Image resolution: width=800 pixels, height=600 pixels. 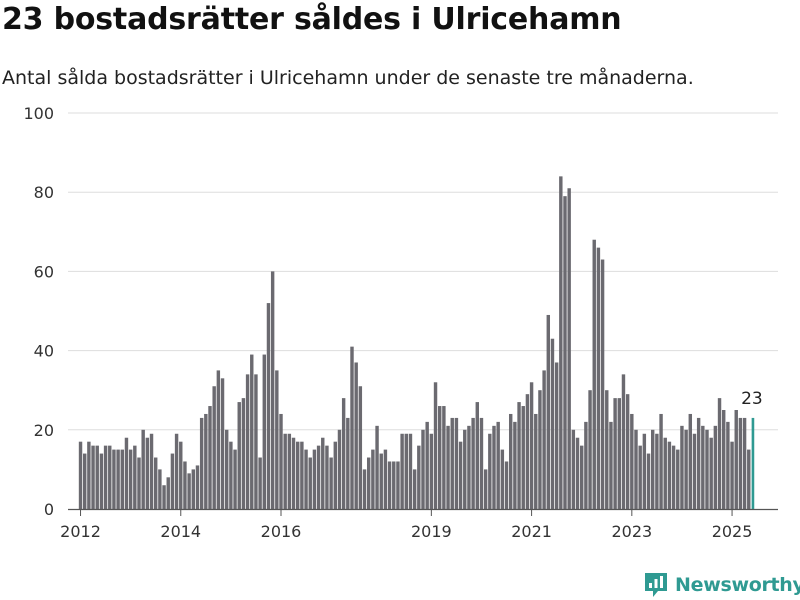 What do you see at coordinates (721, 585) in the screenshot?
I see `newsworthy-logo: Newsworthy` at bounding box center [721, 585].